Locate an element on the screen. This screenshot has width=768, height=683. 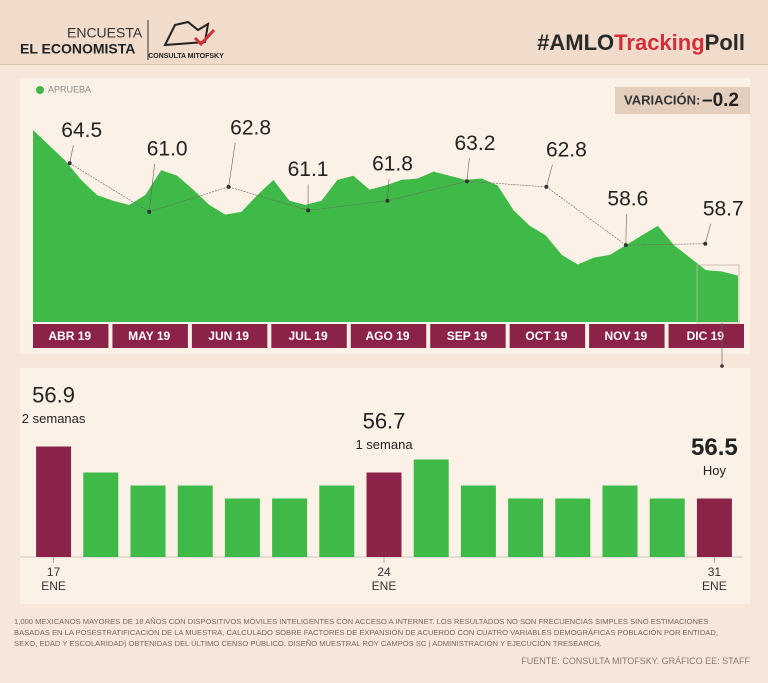
data-label: 63.2 is located at coordinates (475, 143).